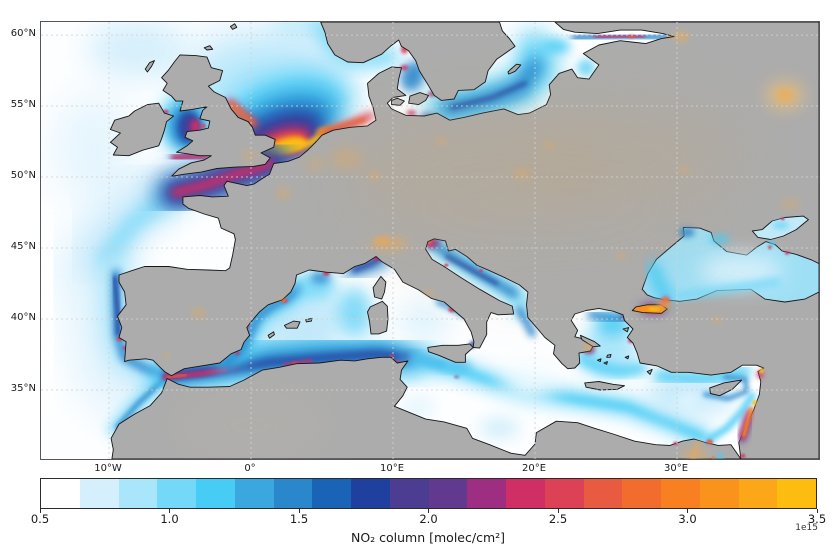 This screenshot has width=840, height=560. Describe the element at coordinates (40, 519) in the screenshot. I see `colorbar-tick-label: 0.5` at that location.